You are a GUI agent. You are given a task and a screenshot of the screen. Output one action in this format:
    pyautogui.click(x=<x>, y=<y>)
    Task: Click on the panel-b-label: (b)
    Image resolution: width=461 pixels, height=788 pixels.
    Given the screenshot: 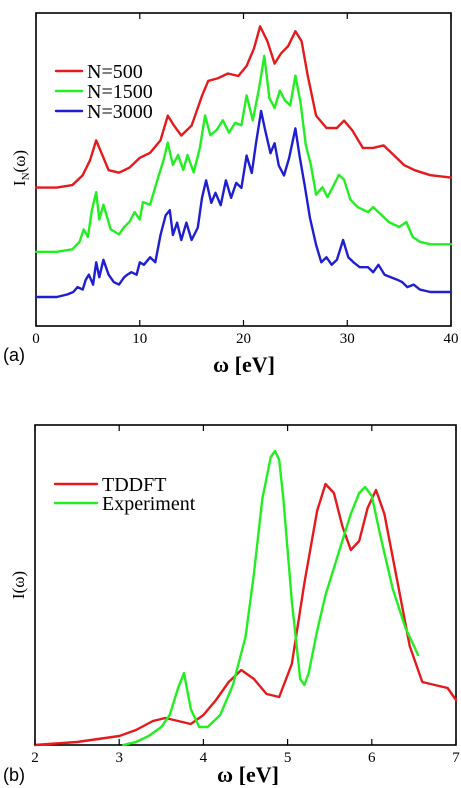 What is the action you would take?
    pyautogui.click(x=14, y=775)
    